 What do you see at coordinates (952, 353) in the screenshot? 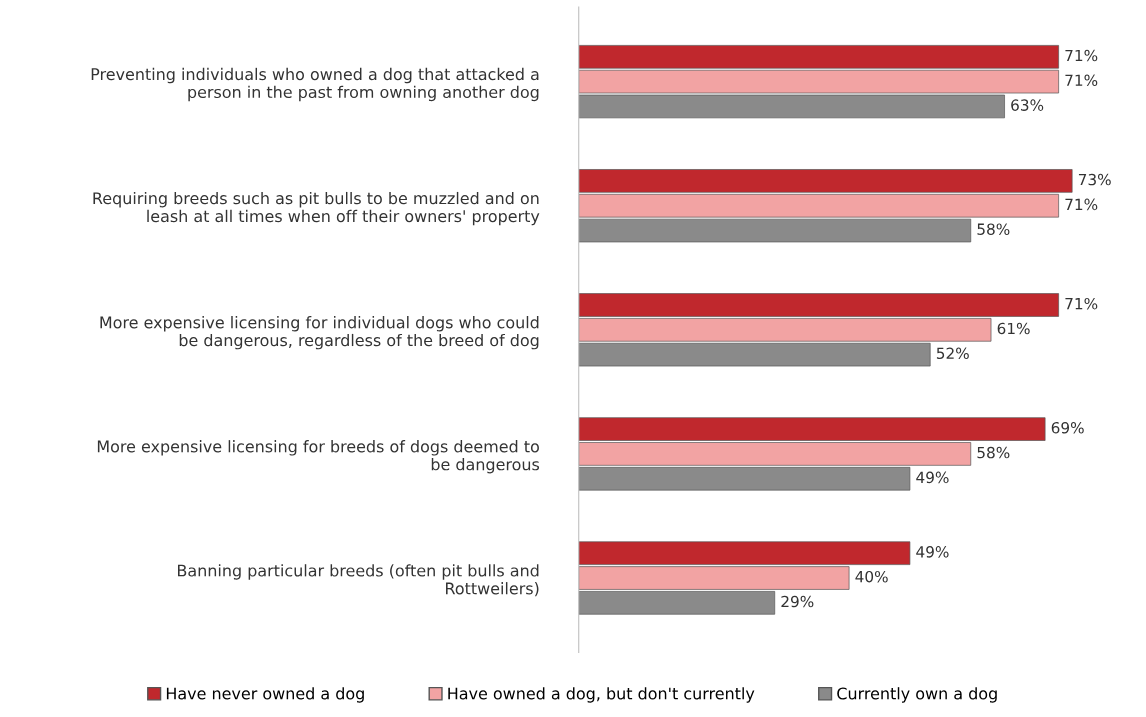
I see `data-label: 52%` at bounding box center [952, 353].